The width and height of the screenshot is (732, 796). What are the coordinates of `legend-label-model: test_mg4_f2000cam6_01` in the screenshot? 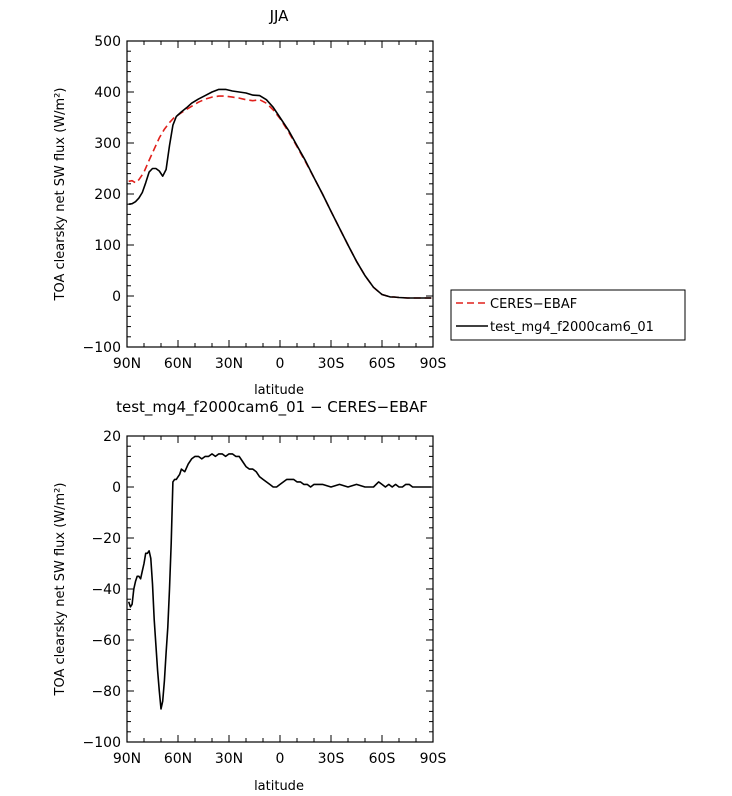 It's located at (572, 327).